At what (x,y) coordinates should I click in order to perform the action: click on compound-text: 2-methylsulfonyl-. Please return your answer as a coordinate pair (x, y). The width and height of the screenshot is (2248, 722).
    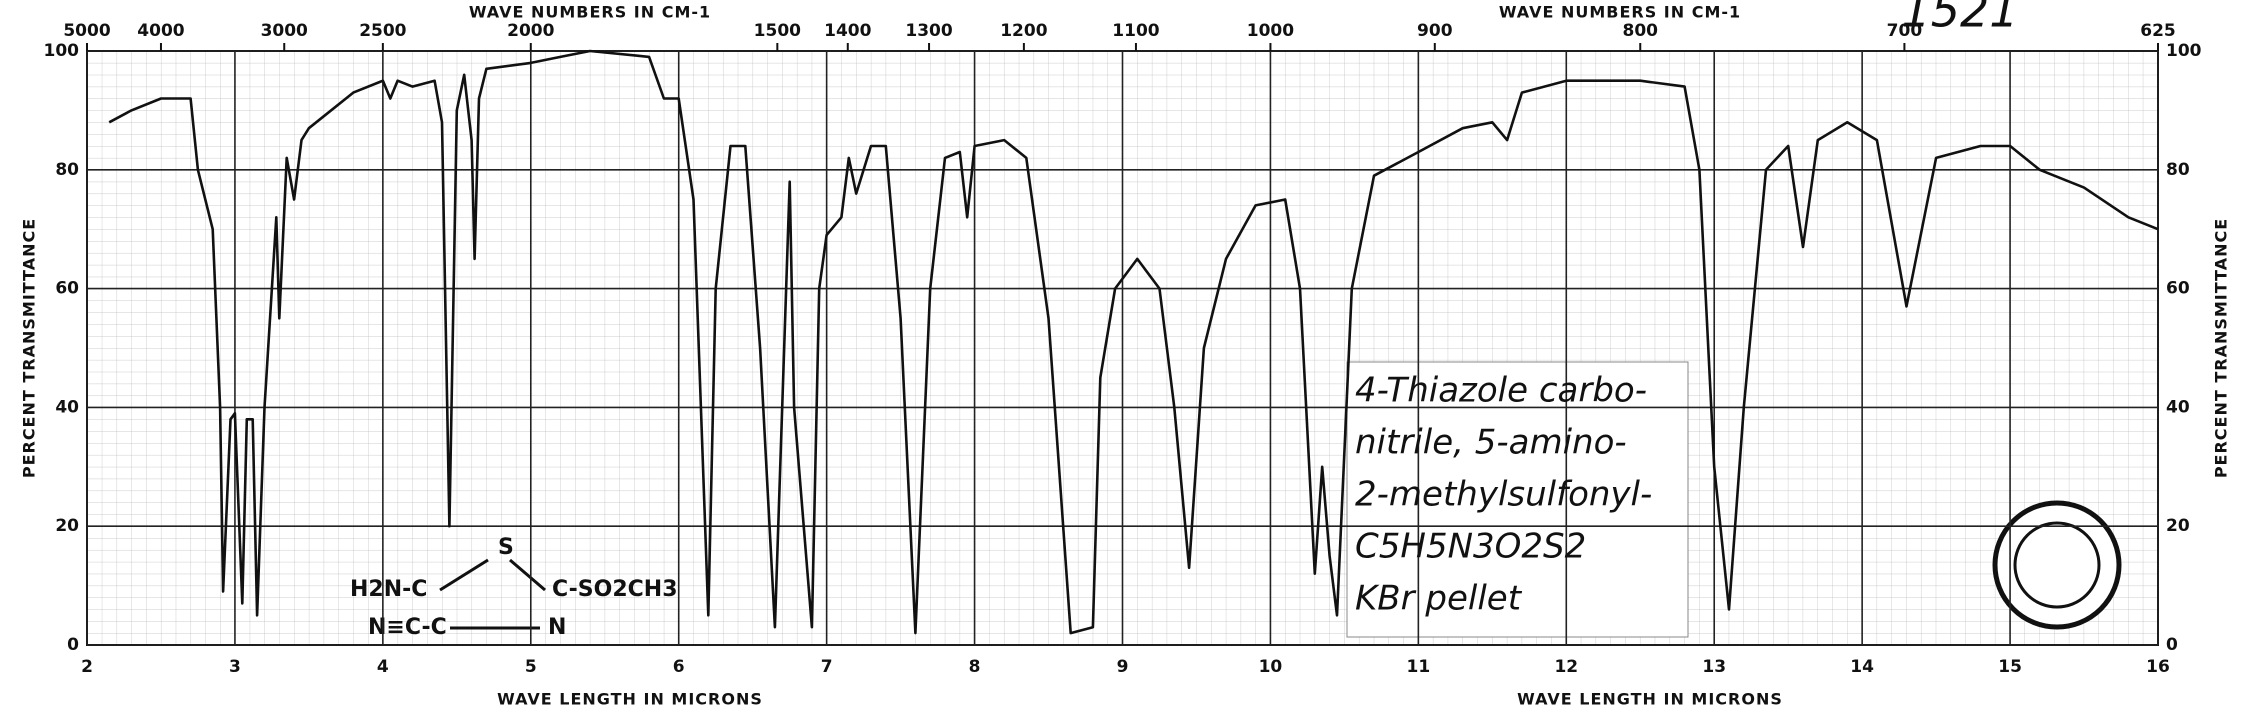
    Looking at the image, I should click on (1503, 495).